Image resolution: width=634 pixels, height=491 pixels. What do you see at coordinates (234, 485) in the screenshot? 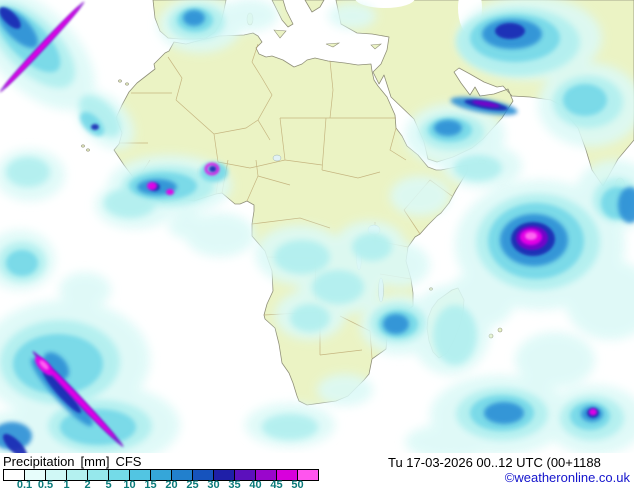
I see `scale-value: 35` at bounding box center [234, 485].